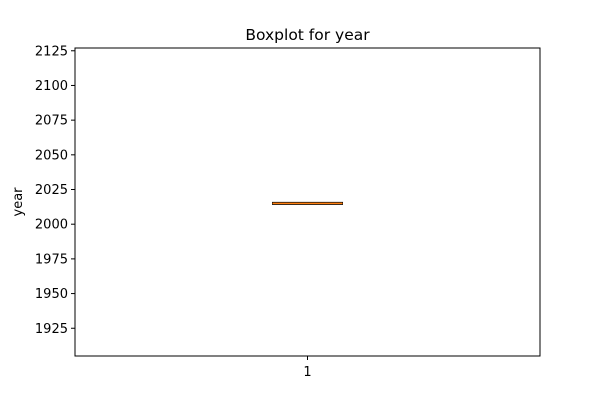 The width and height of the screenshot is (600, 400). Describe the element at coordinates (51, 294) in the screenshot. I see `y-tick-label: 1950` at that location.